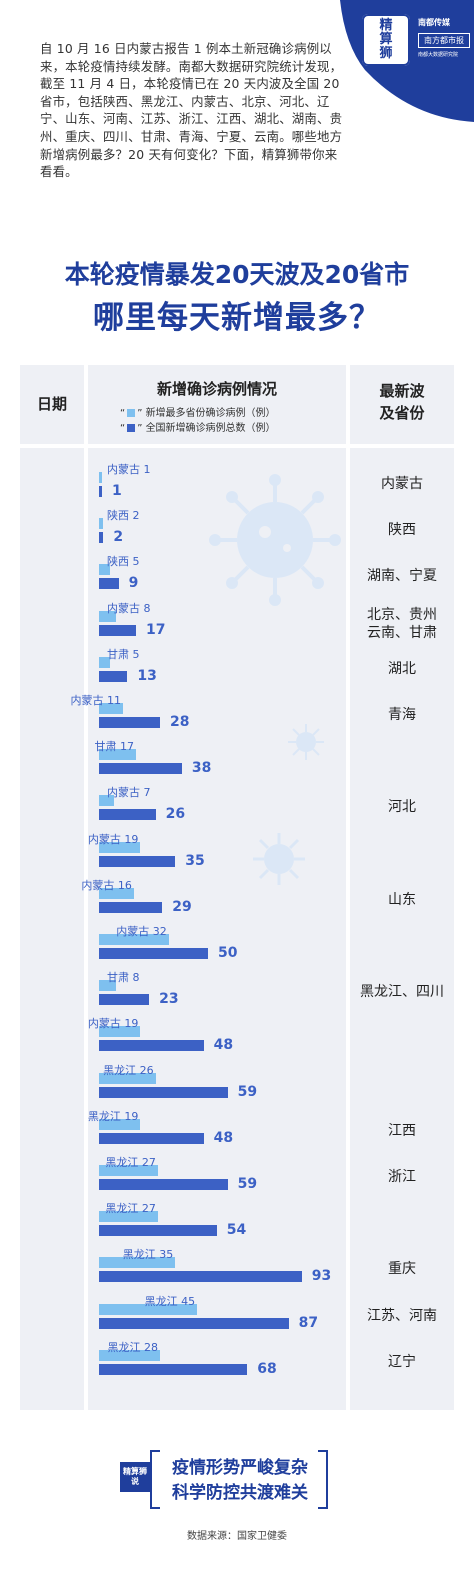 The width and height of the screenshot is (474, 1577). Describe the element at coordinates (321, 1276) in the screenshot. I see `bar-bottom-value: 93` at that location.